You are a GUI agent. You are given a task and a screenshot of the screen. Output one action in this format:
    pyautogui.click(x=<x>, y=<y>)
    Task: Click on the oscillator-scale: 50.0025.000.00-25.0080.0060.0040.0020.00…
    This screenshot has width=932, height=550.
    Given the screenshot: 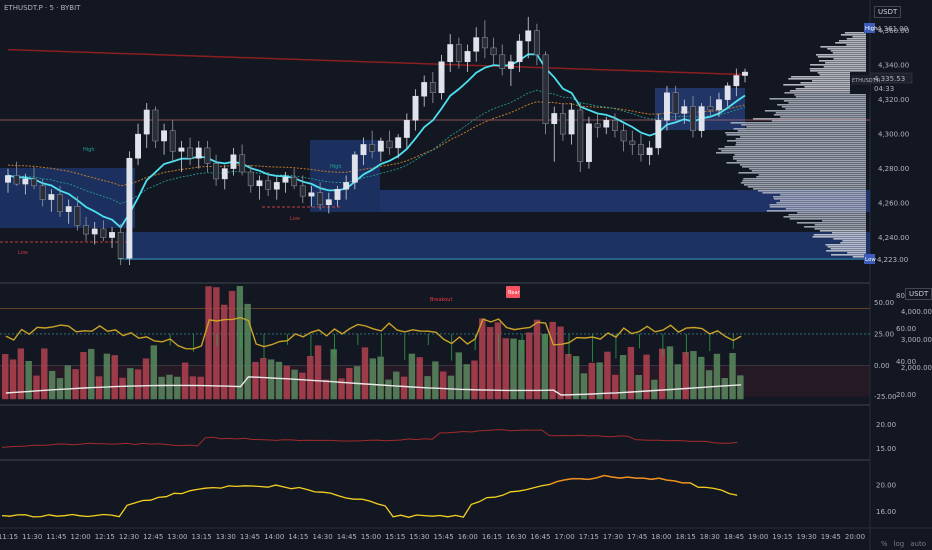 What is the action you would take?
    pyautogui.click(x=903, y=346)
    